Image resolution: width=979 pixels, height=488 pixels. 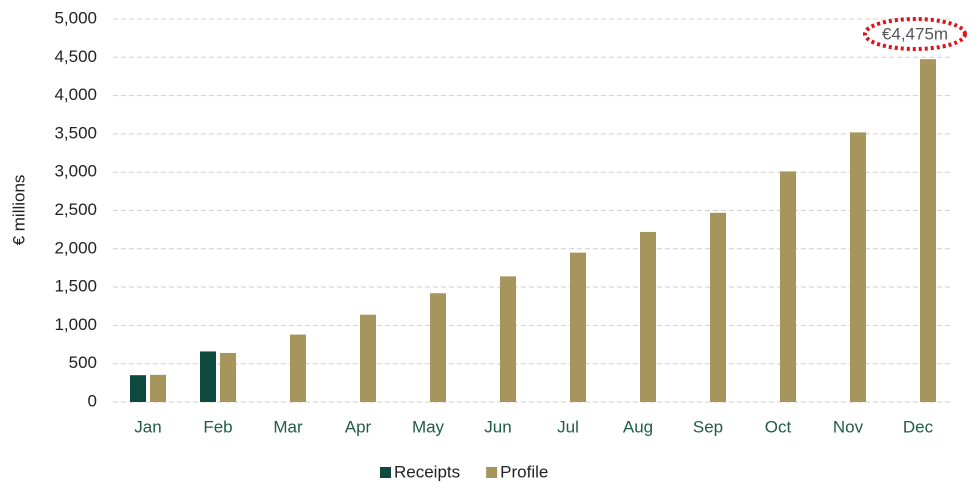 I want to click on y-tick-label: 1,000, so click(x=75, y=324).